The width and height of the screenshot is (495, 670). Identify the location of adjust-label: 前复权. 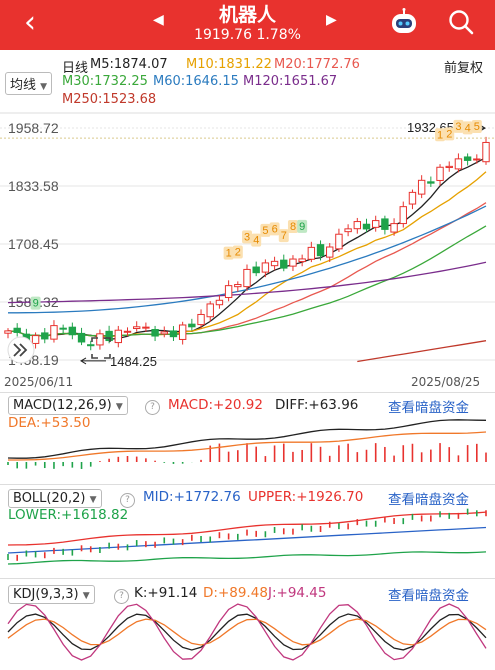
(464, 68).